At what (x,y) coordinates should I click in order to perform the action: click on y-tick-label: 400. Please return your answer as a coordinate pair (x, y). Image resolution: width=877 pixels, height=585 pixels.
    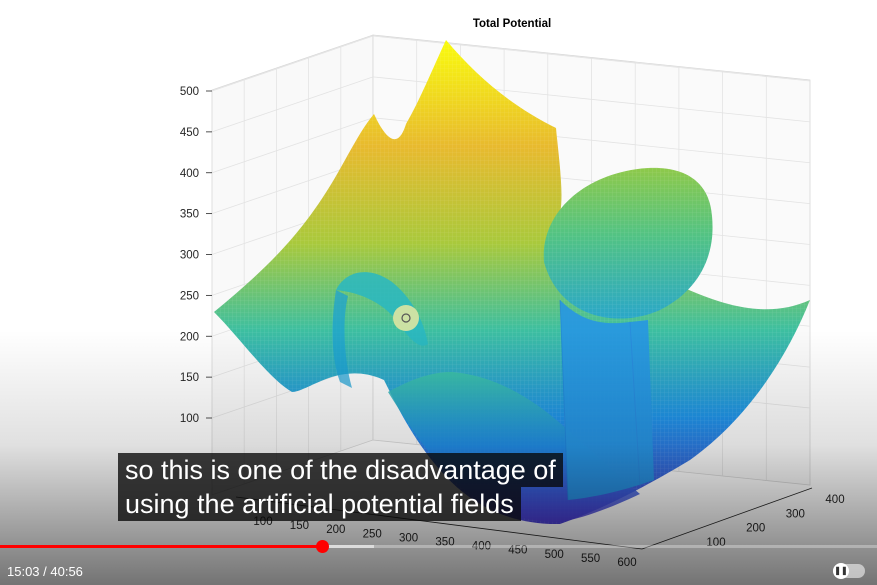
    Looking at the image, I should click on (834, 500).